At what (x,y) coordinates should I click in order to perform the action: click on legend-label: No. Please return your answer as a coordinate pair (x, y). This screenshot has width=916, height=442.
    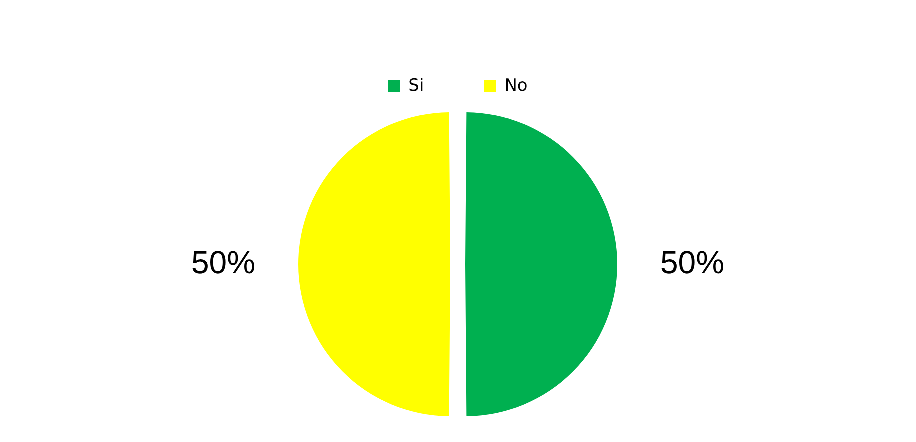
    Looking at the image, I should click on (516, 86).